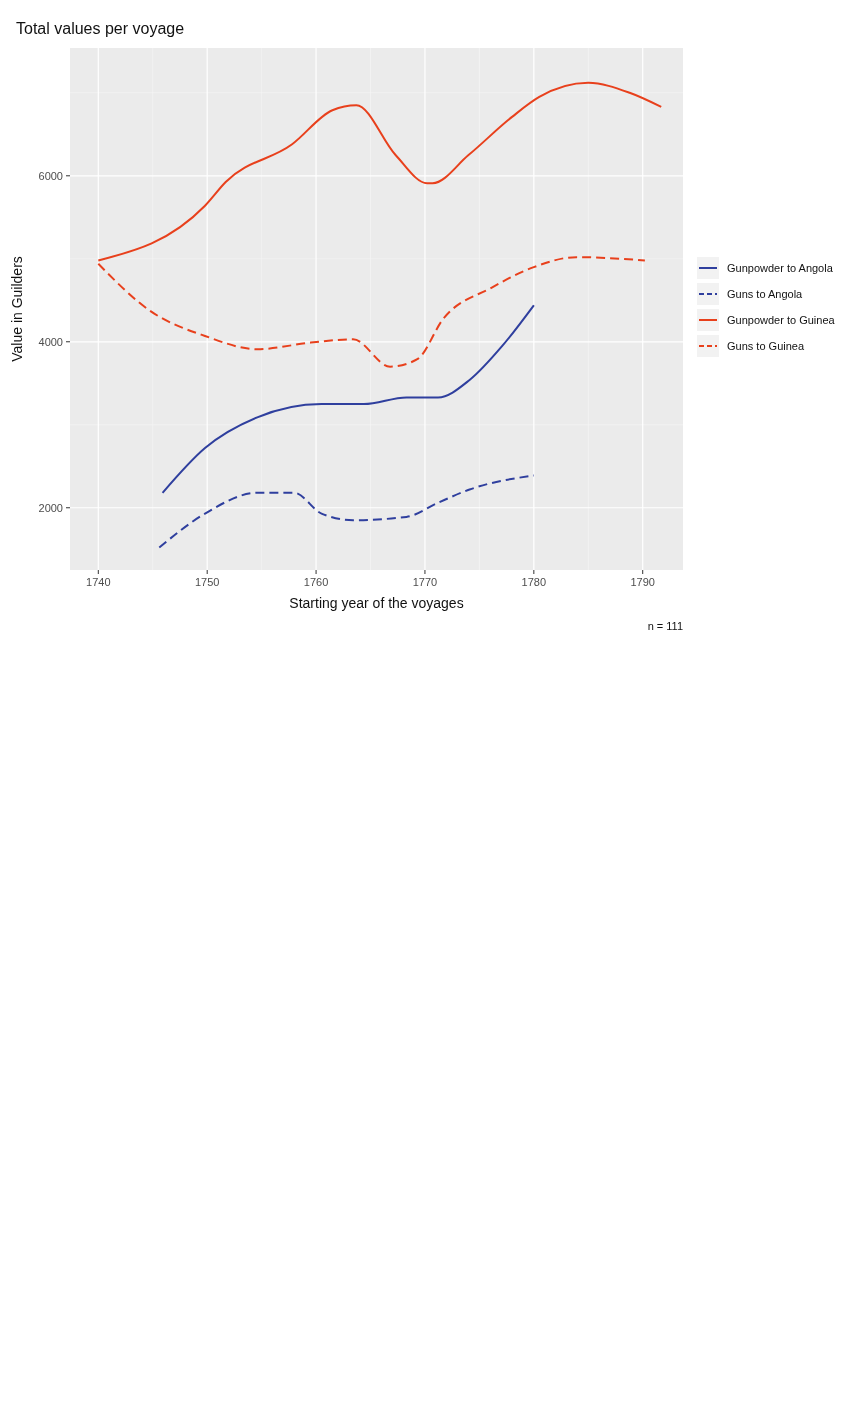 This screenshot has height=1425, width=861. Describe the element at coordinates (50, 507) in the screenshot. I see `y-tick-label: 2000` at that location.